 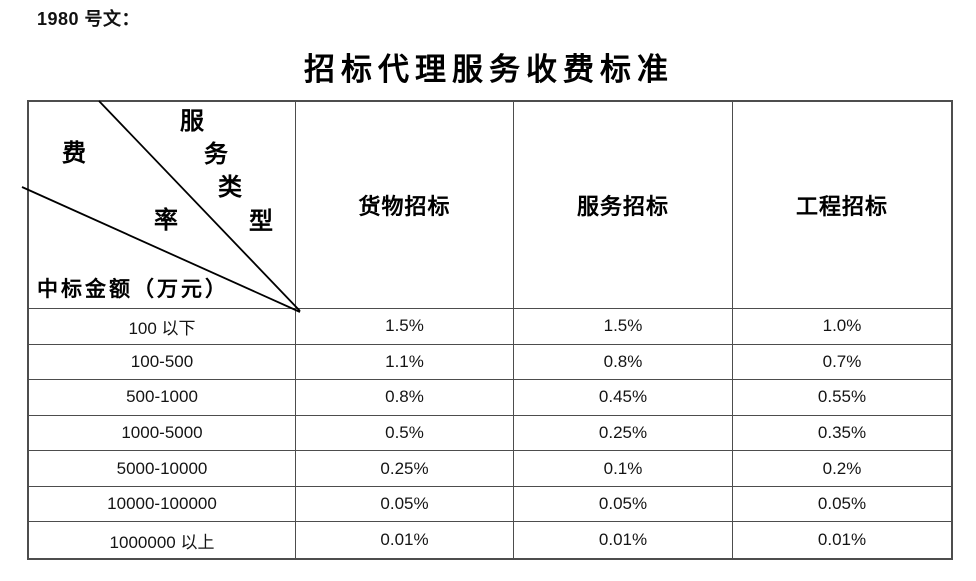 I want to click on corner-fee-rate-char: 费, so click(x=74, y=154).